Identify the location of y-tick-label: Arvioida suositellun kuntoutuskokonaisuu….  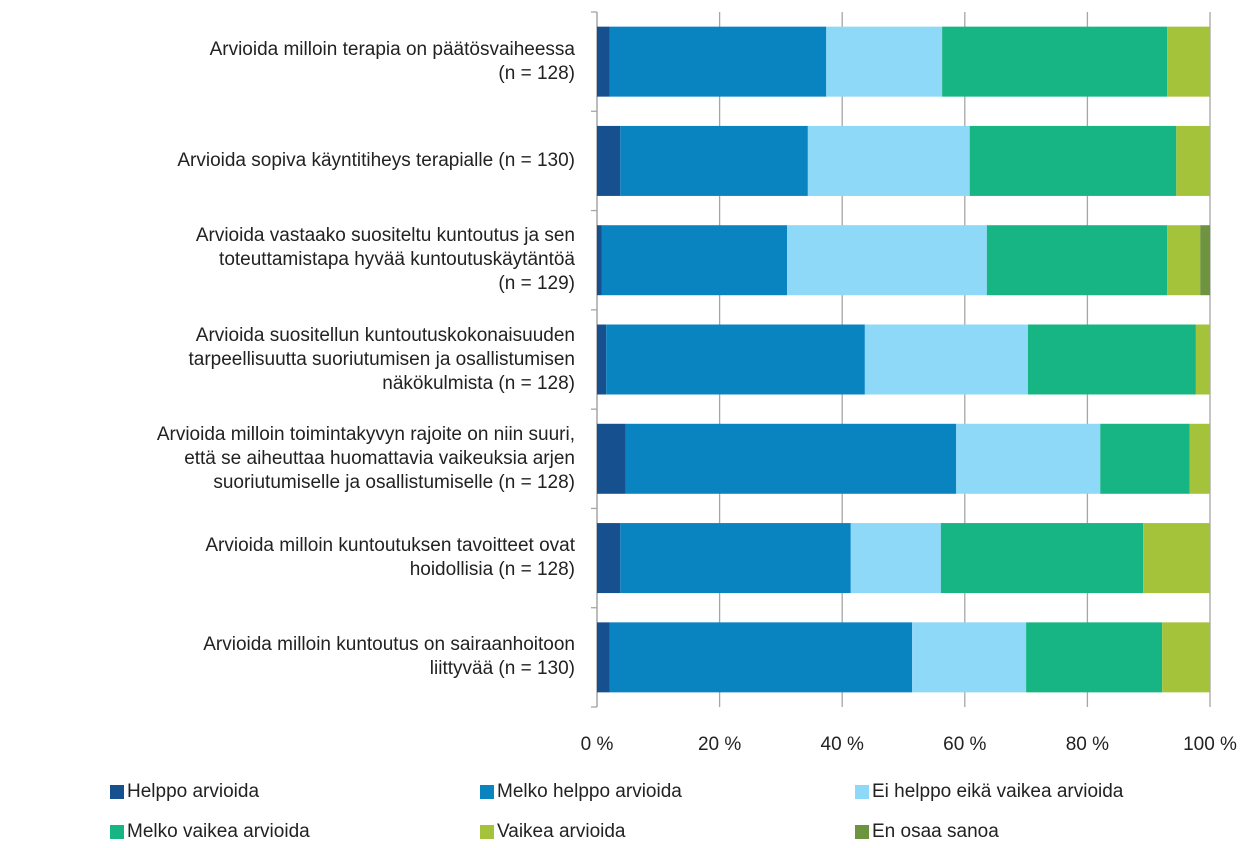
(381, 359).